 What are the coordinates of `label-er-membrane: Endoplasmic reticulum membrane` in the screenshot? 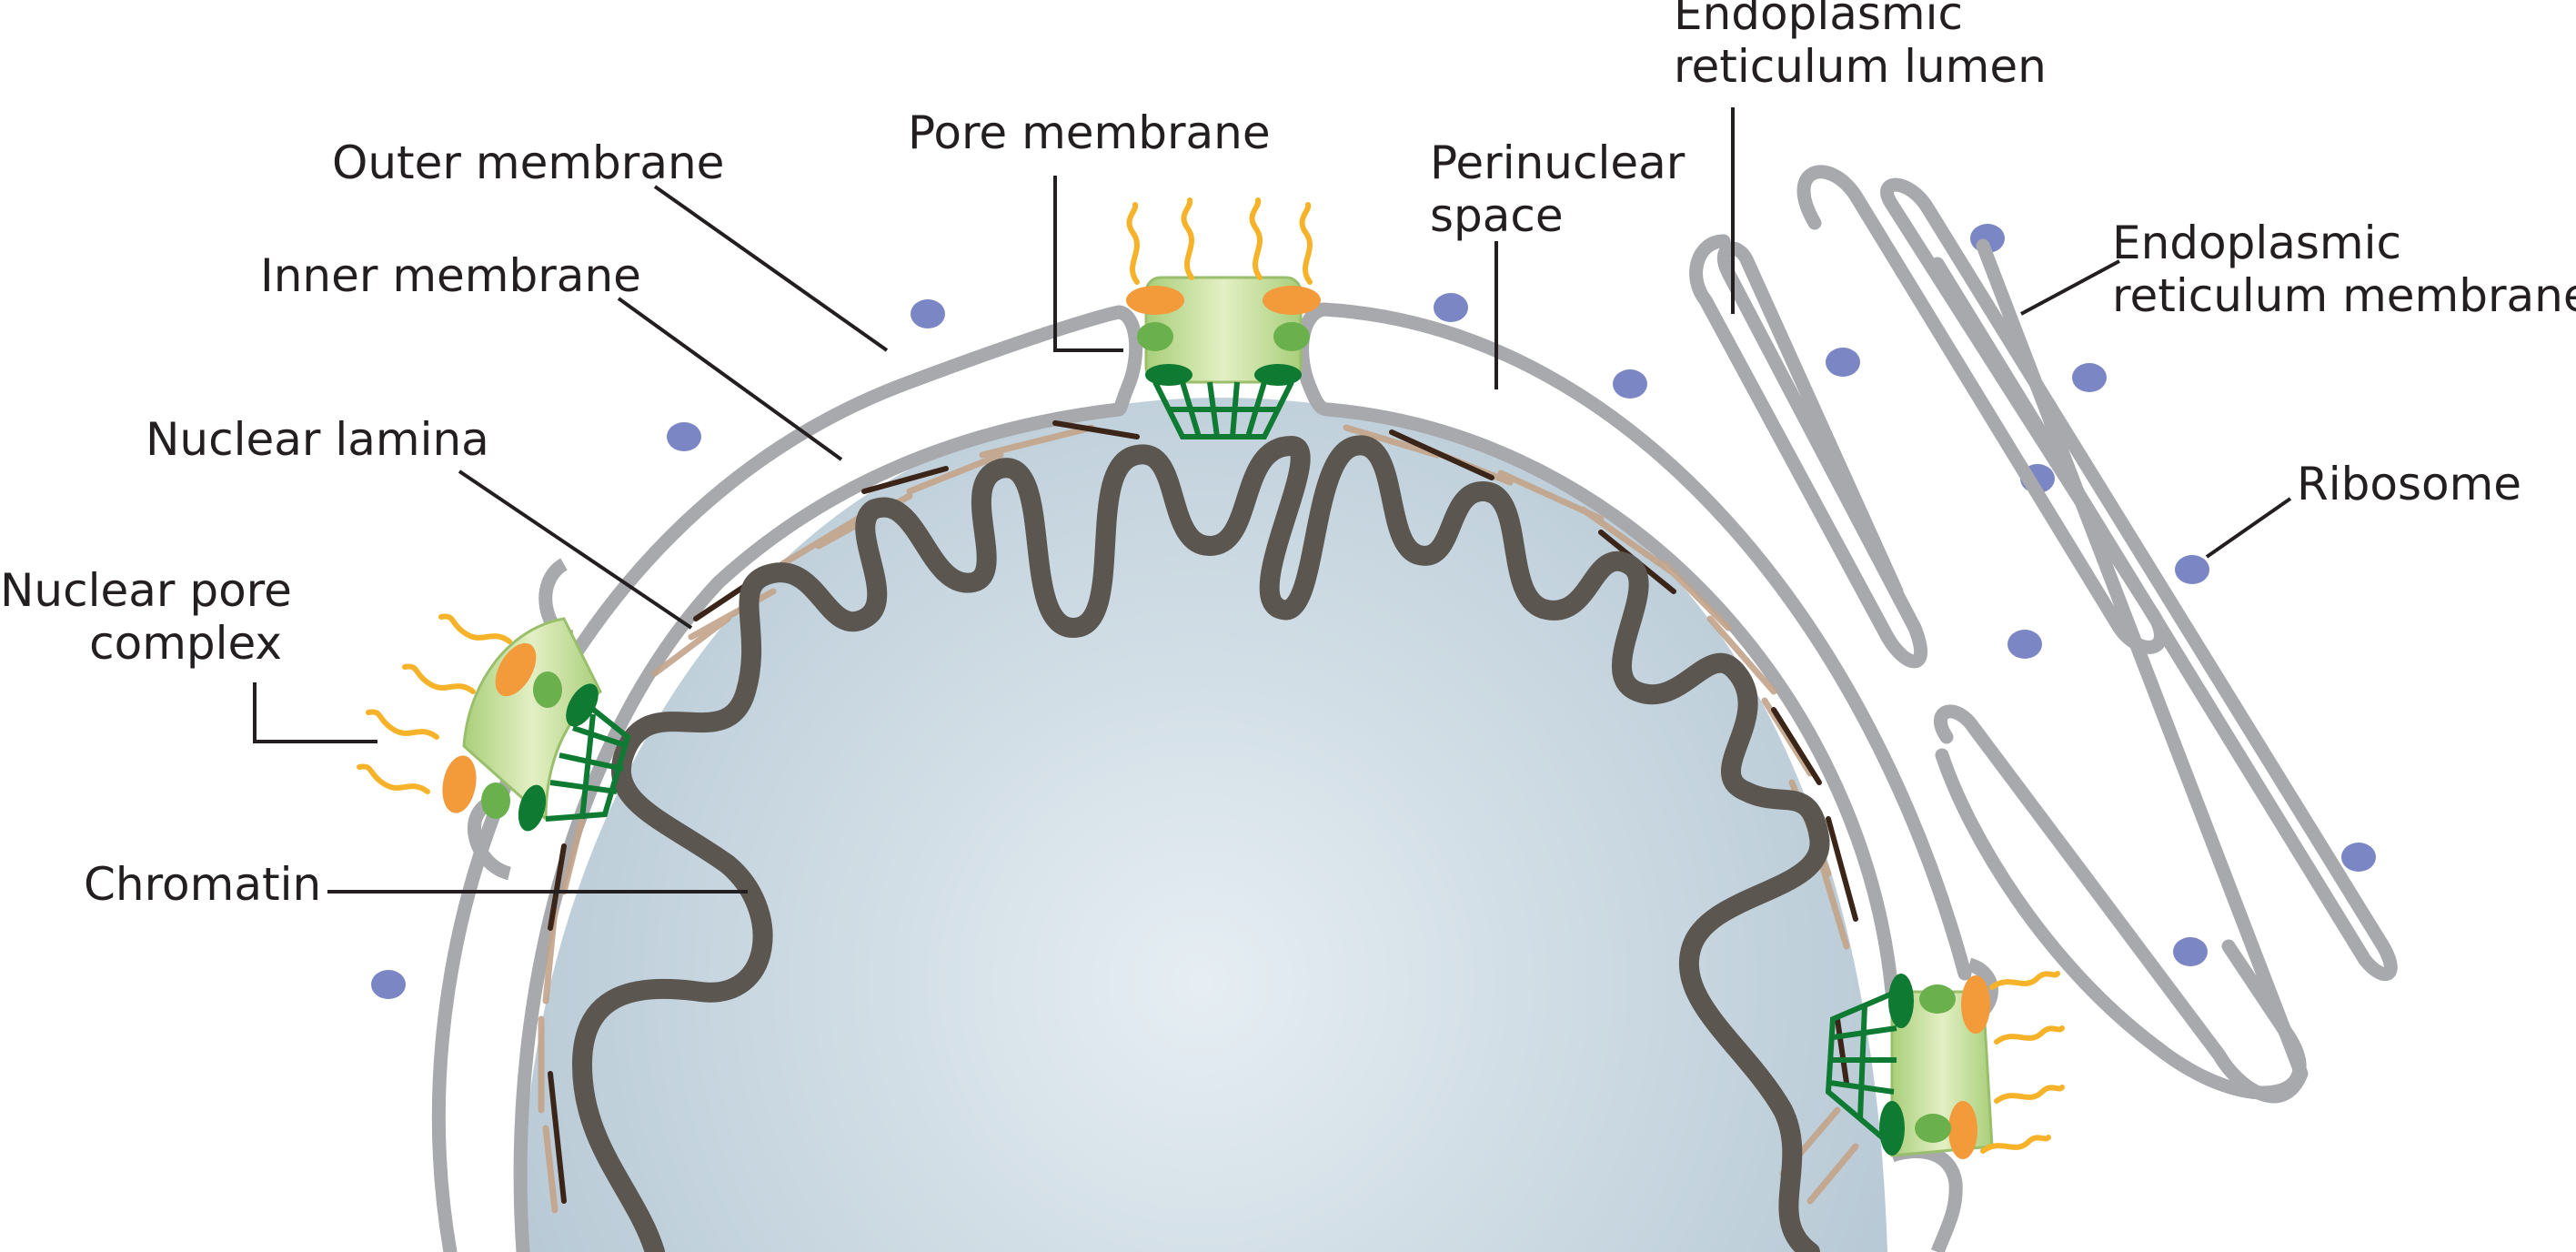 It's located at (2344, 269).